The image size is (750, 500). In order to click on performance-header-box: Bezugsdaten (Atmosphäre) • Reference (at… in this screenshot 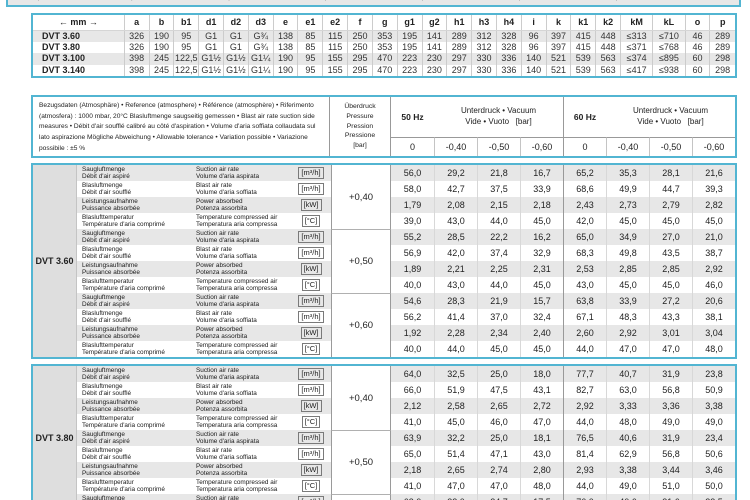, I will do `click(384, 126)`.